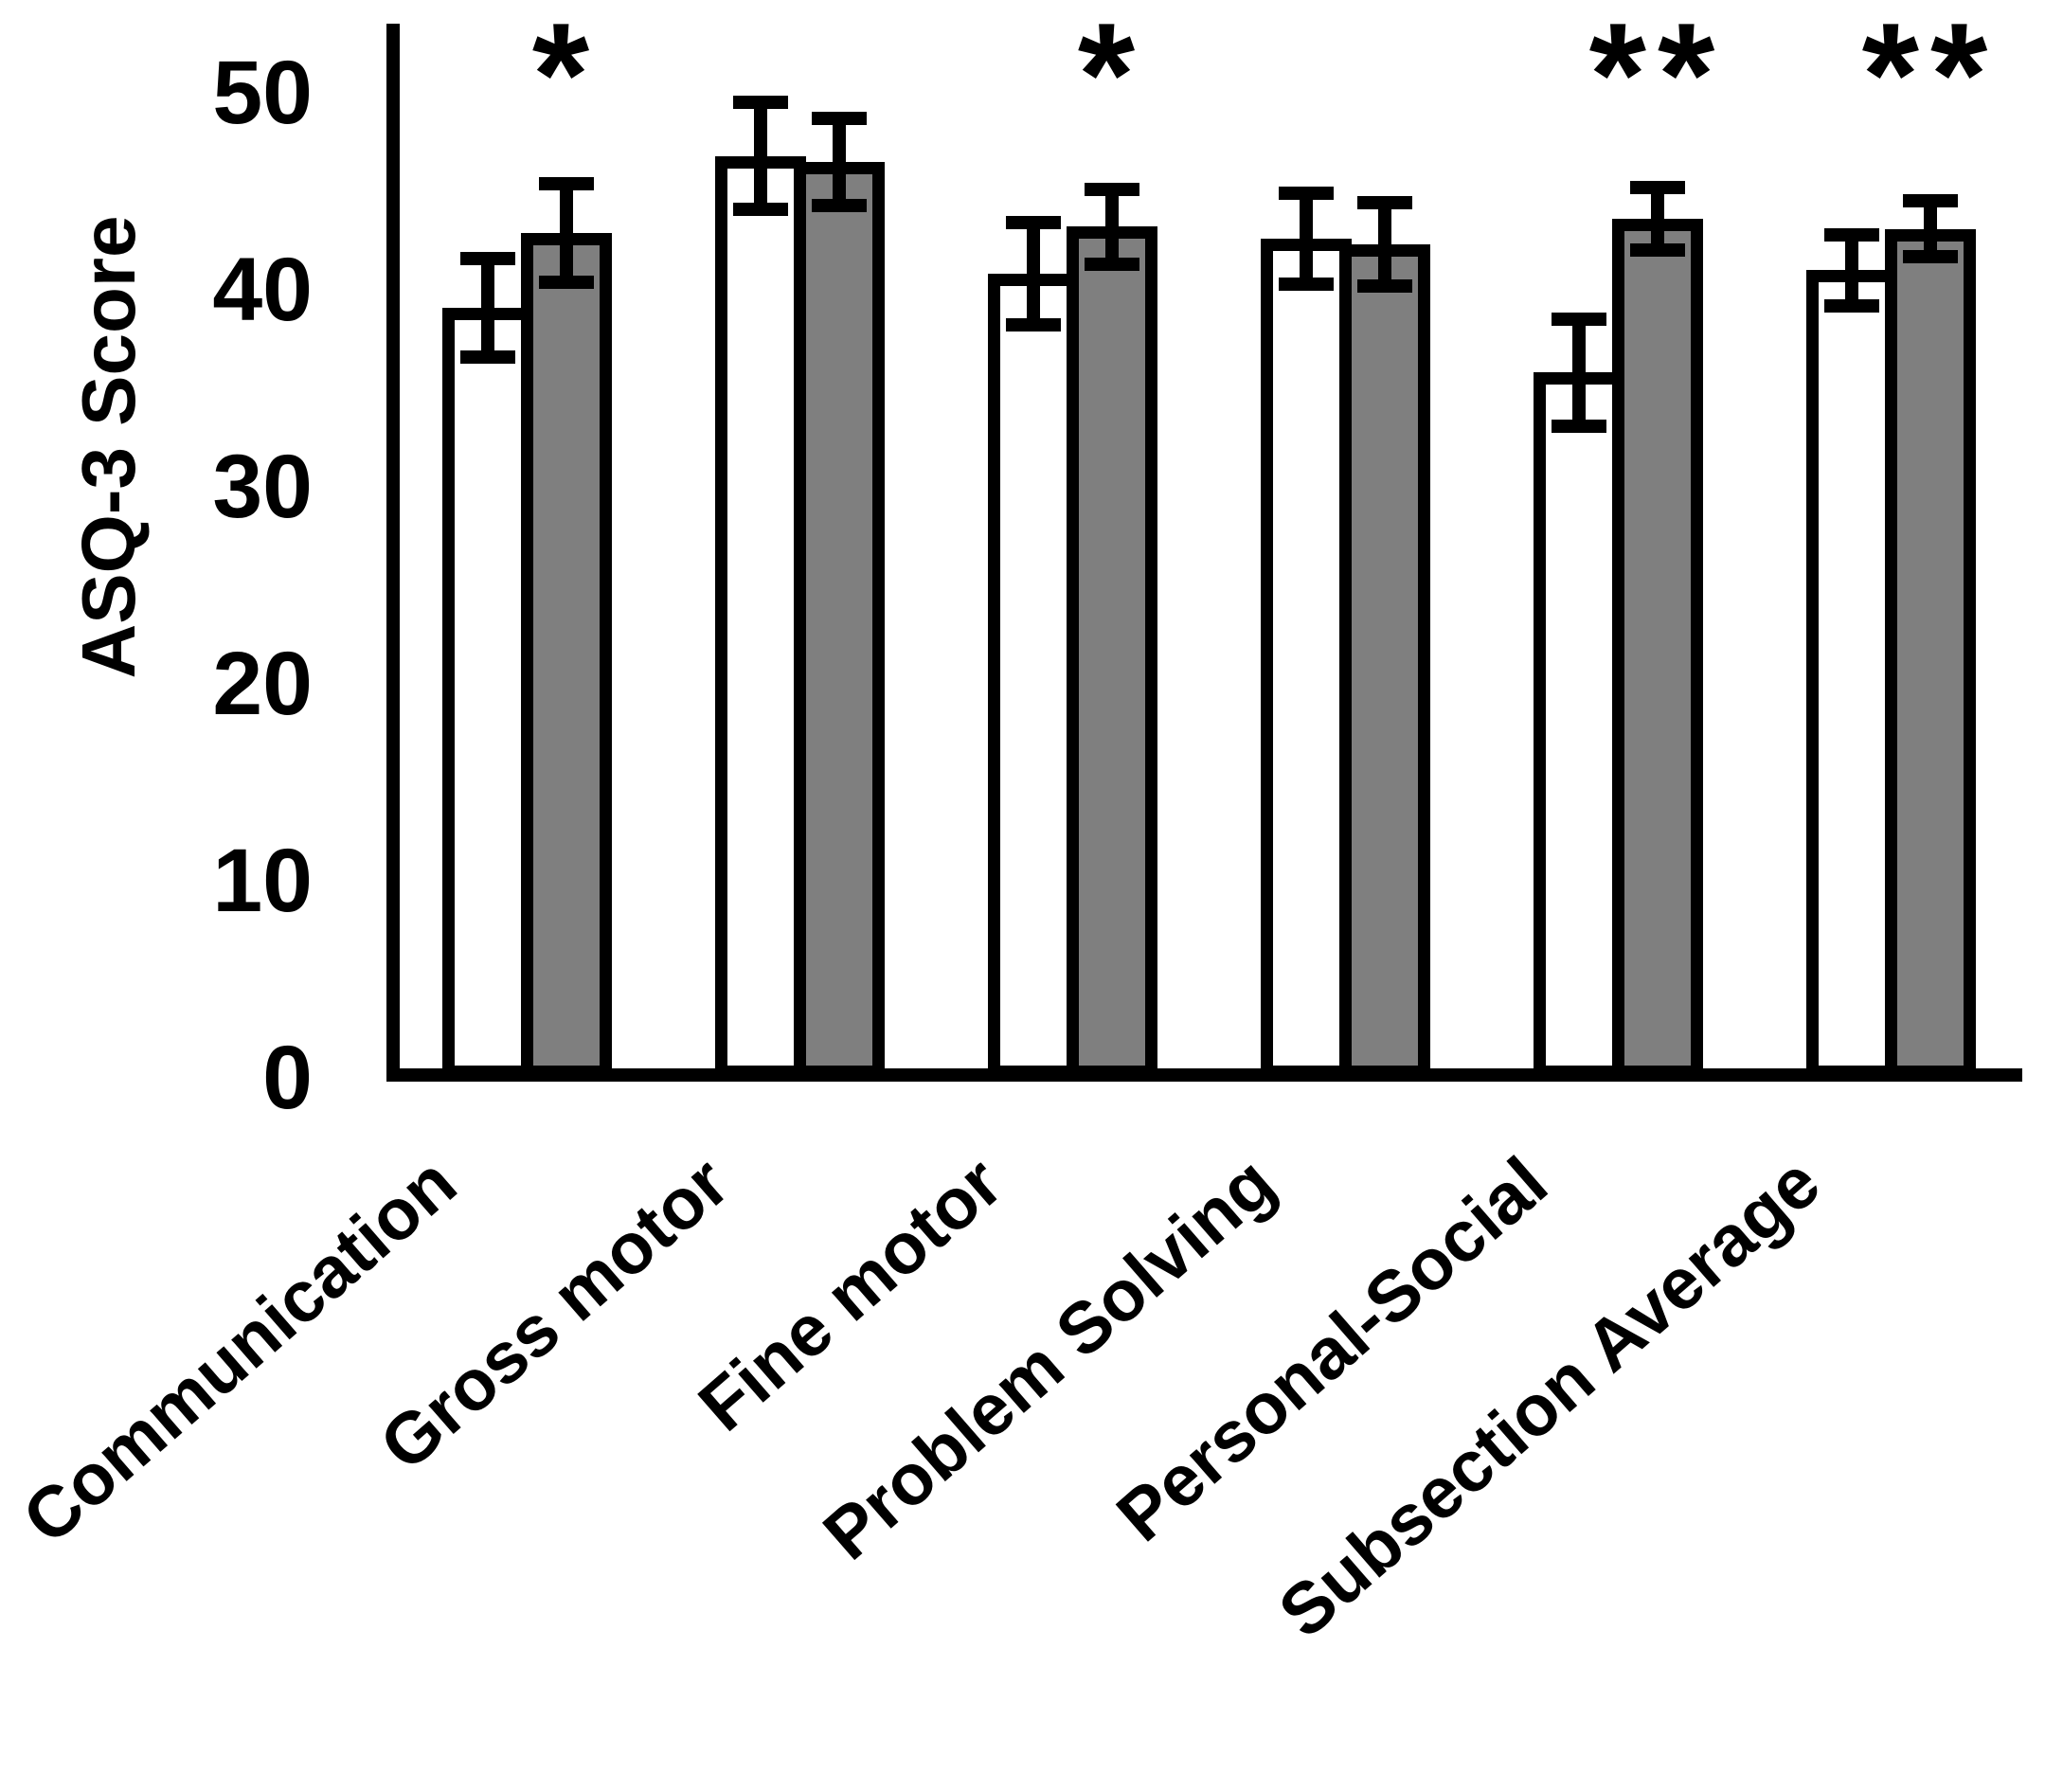 This screenshot has height=1792, width=2045. What do you see at coordinates (262, 684) in the screenshot?
I see `y-tick-label-20: 20` at bounding box center [262, 684].